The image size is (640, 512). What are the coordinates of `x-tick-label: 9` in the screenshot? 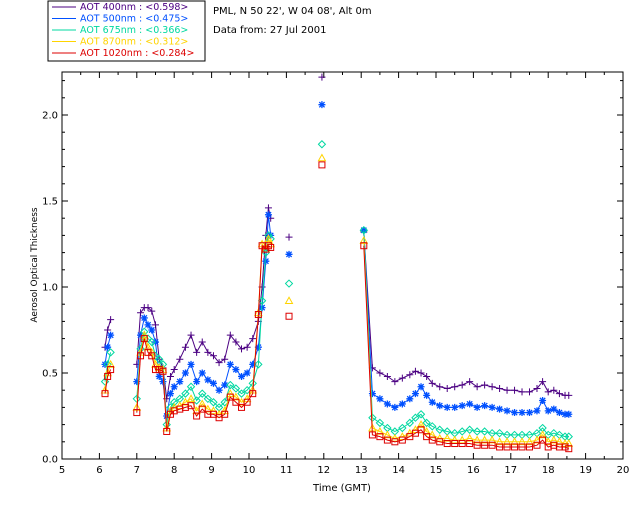 It's located at (211, 470).